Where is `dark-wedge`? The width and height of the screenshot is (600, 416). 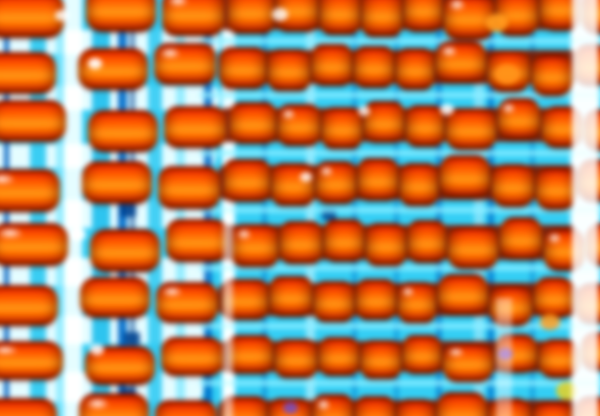
dark-wedge is located at coordinates (132, 338).